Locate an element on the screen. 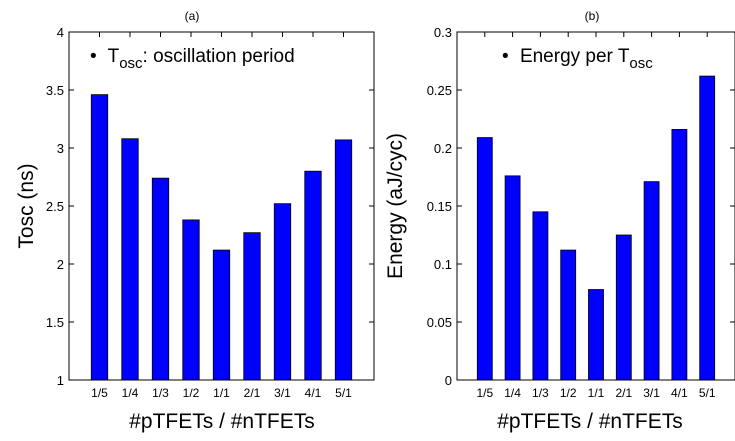 The width and height of the screenshot is (735, 441). y-tick-label-b-6: 0.25 is located at coordinates (439, 90).